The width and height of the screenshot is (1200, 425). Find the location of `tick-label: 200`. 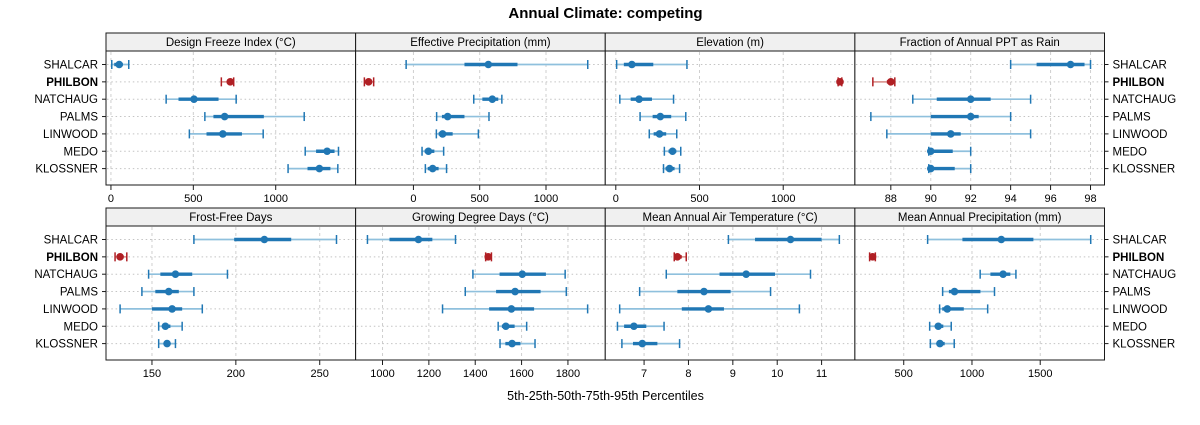

tick-label: 200 is located at coordinates (236, 374).